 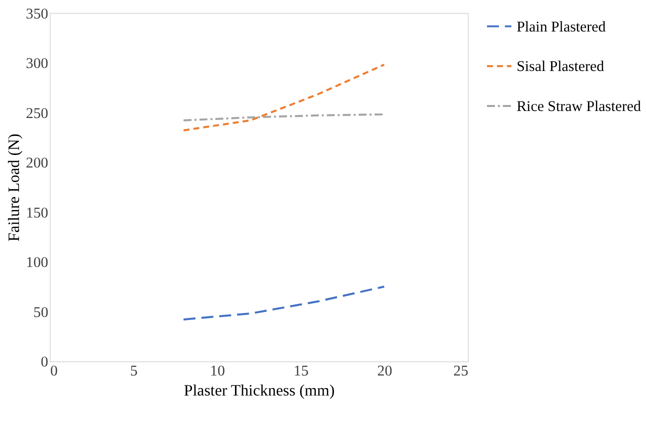 I want to click on x-tick-label: 15, so click(x=301, y=372).